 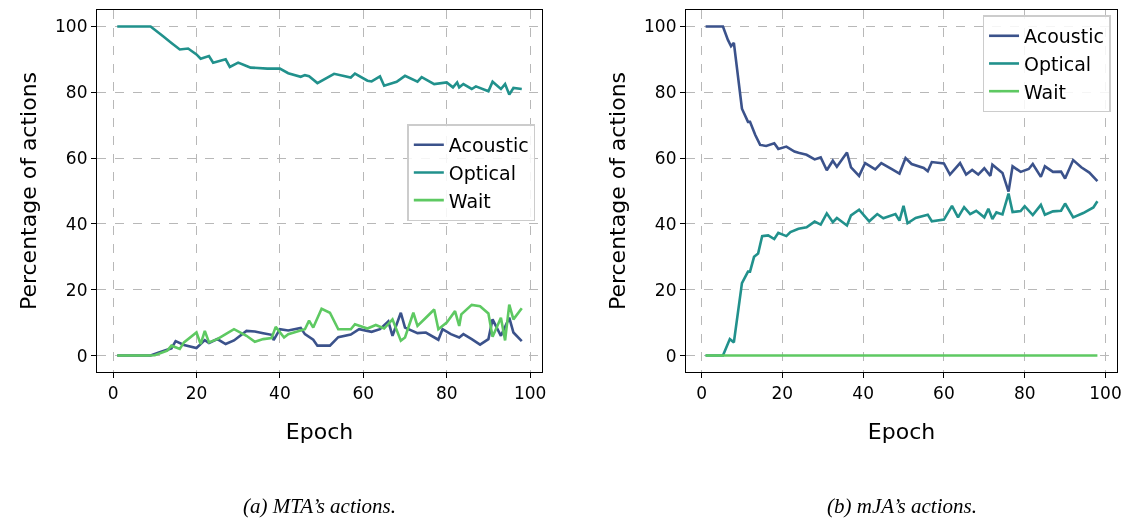 I want to click on line-series, so click(x=319, y=60).